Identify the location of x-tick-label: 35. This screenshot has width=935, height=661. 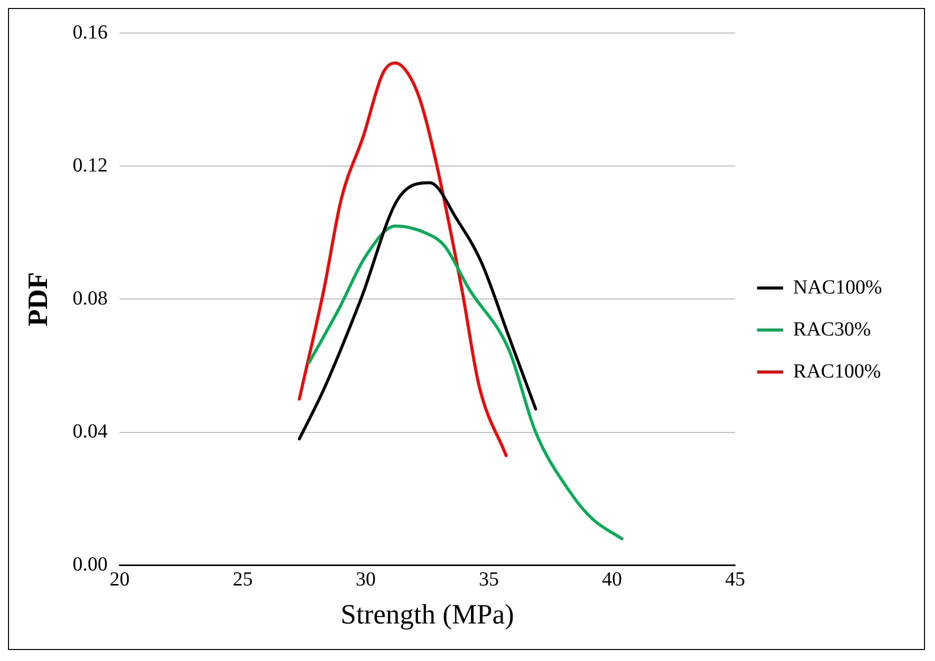
(488, 579).